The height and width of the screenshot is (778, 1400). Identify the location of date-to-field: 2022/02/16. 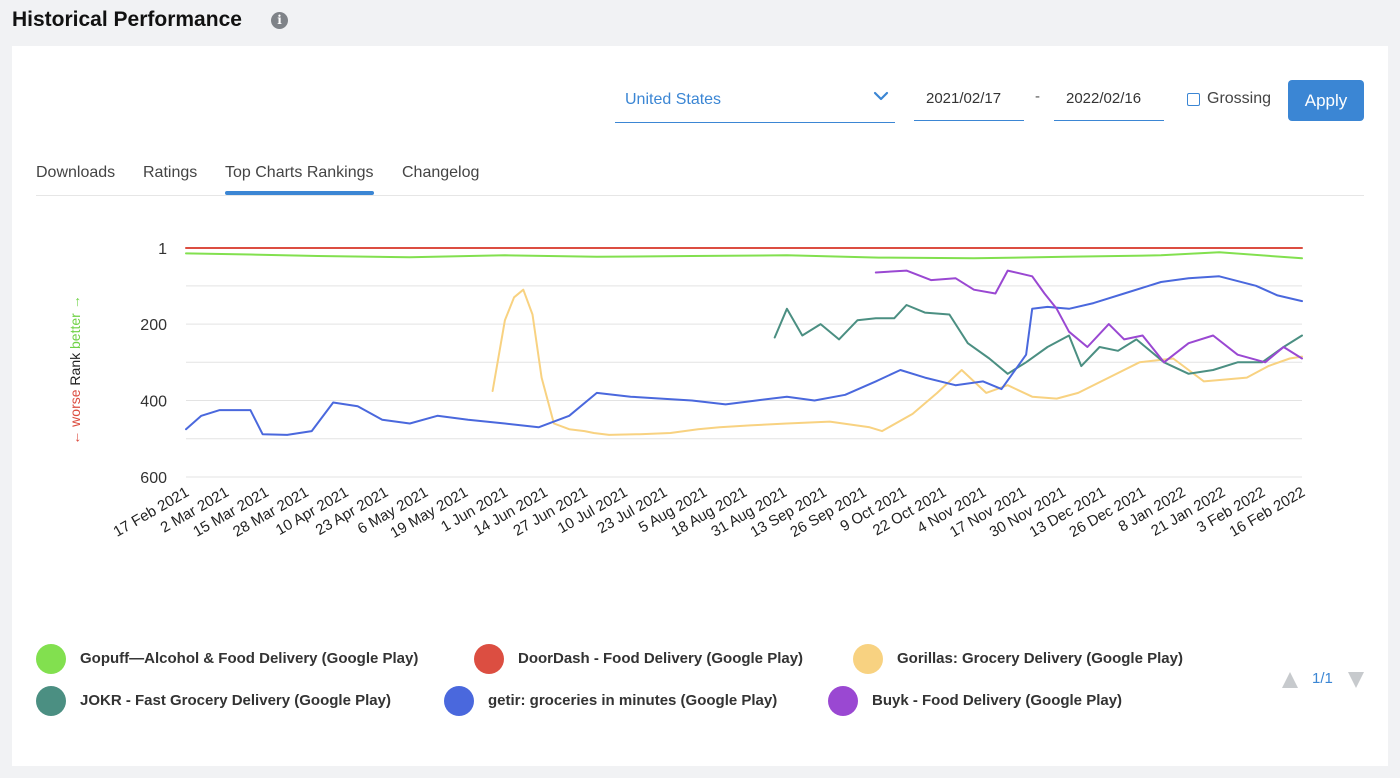
(1109, 98).